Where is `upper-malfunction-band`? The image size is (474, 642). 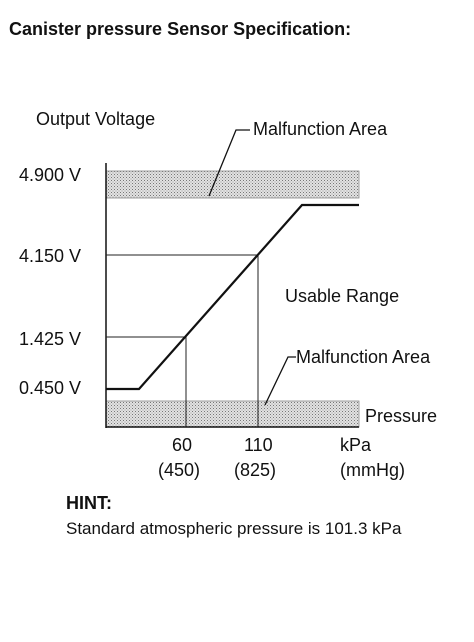 upper-malfunction-band is located at coordinates (232, 184).